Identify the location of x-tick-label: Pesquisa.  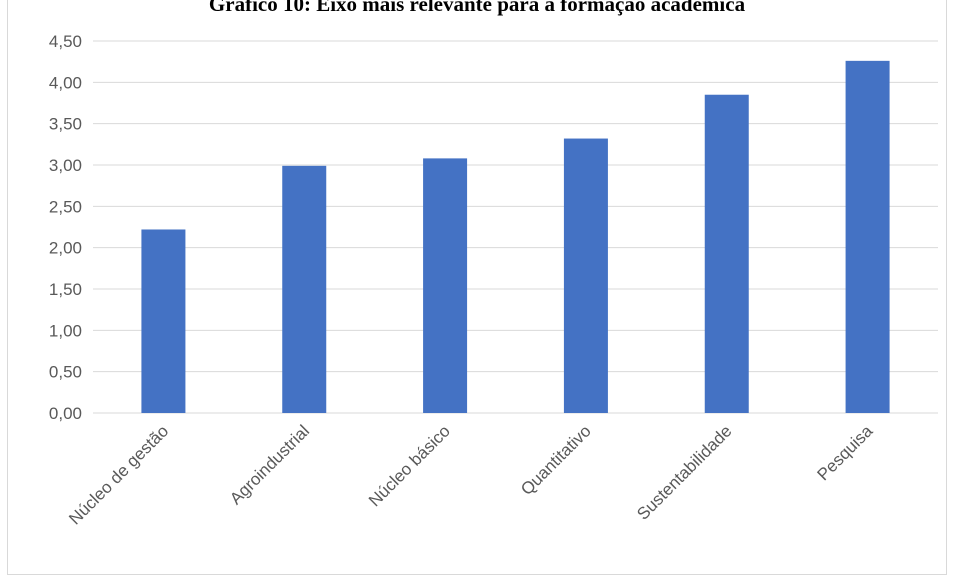
(845, 452).